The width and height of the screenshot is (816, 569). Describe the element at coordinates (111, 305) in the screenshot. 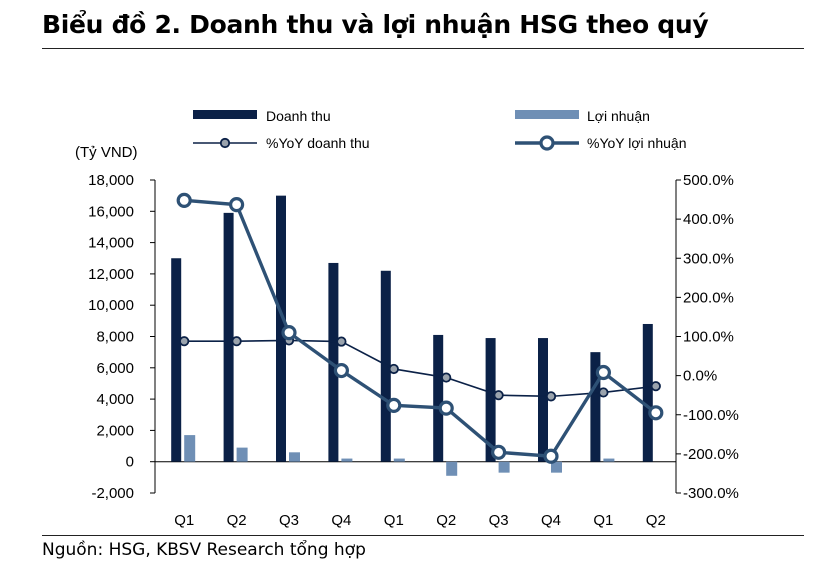

I see `y-tick-label: 10,000` at that location.